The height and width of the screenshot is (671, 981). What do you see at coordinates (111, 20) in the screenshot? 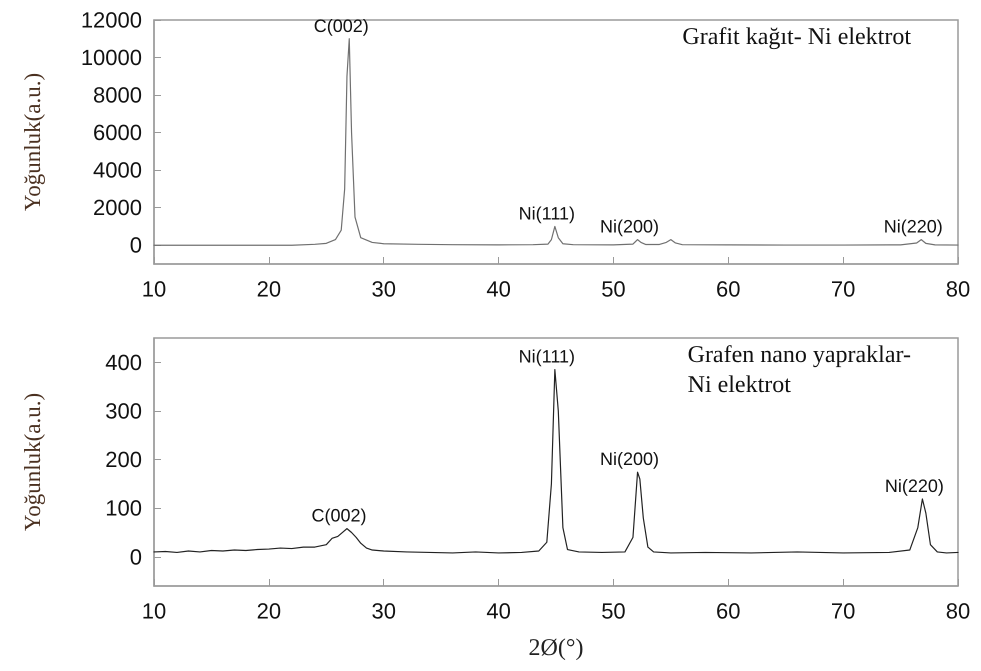
I see `y-tick-label: 12000` at bounding box center [111, 20].